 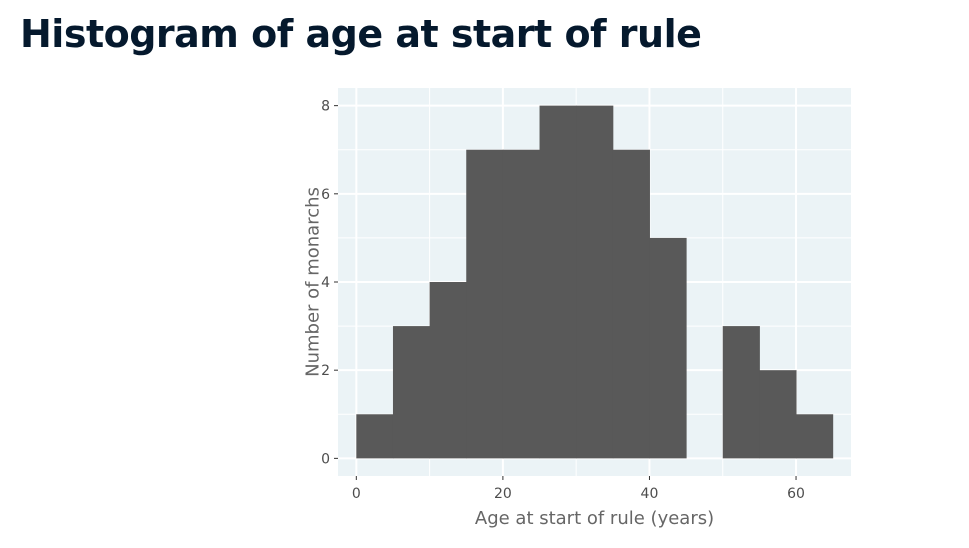 I want to click on y-tick-label: 8, so click(x=325, y=107).